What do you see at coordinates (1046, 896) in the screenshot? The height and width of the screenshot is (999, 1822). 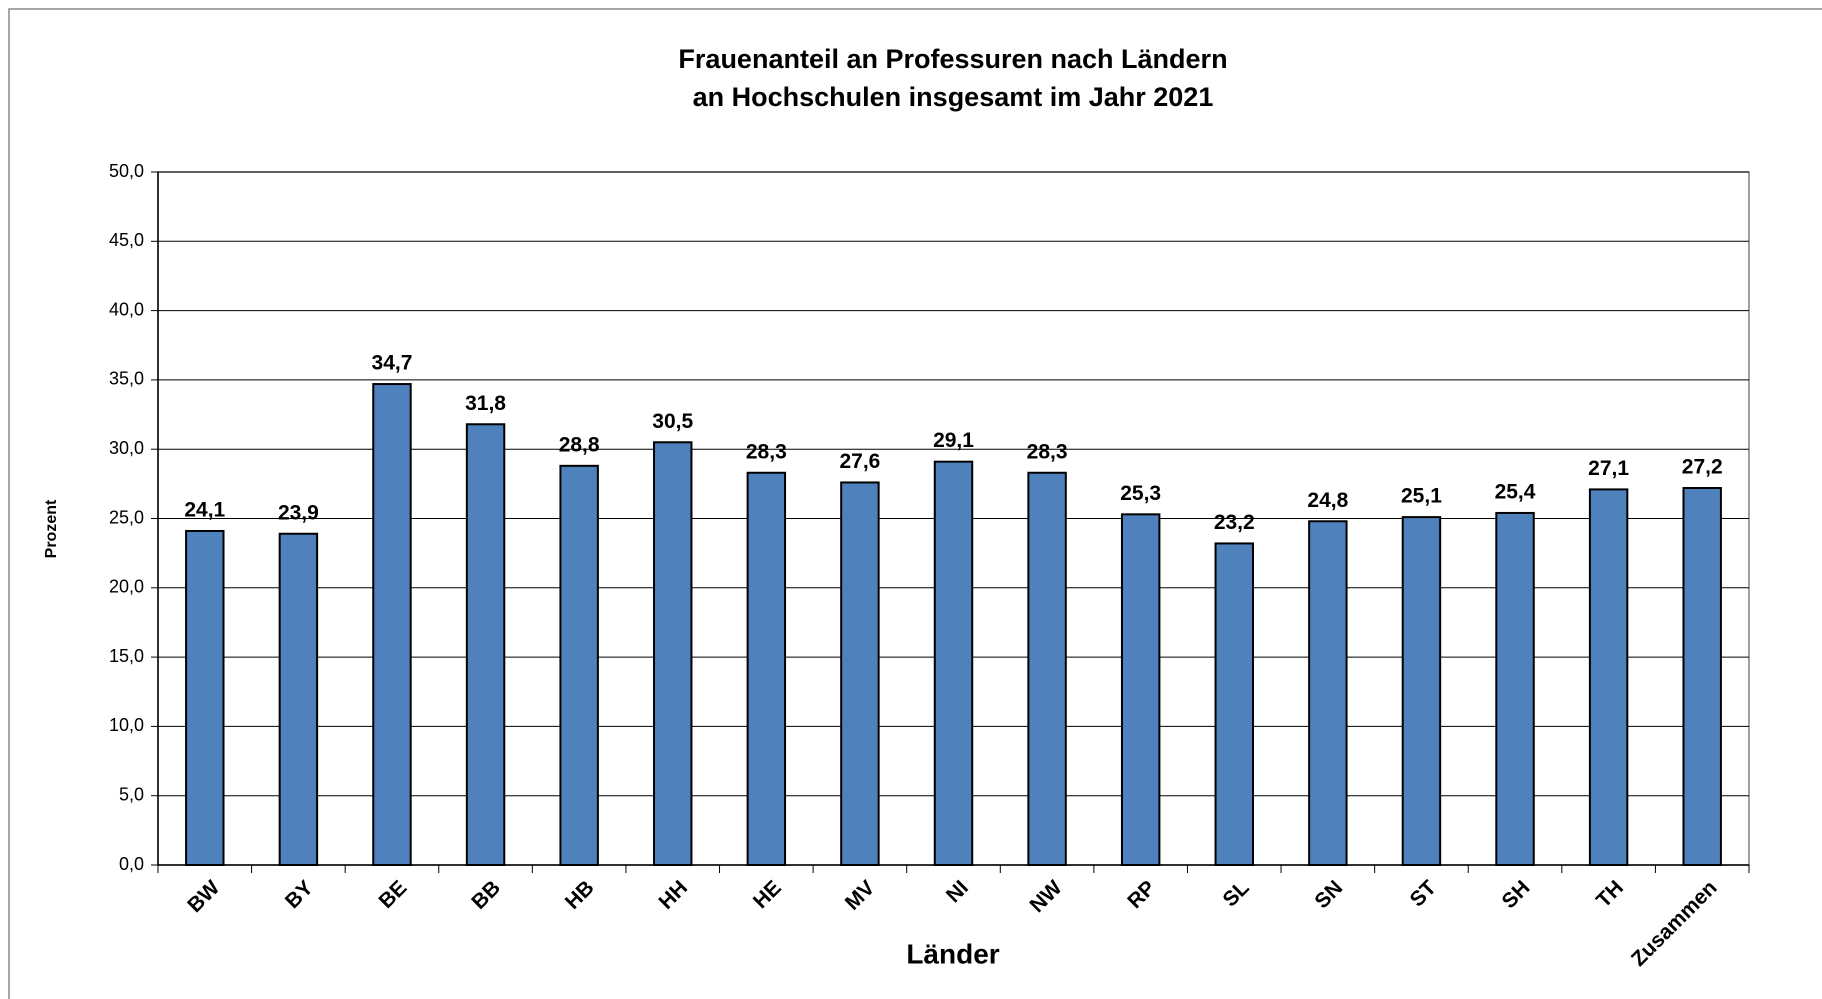 I see `x-tick-label: NW` at bounding box center [1046, 896].